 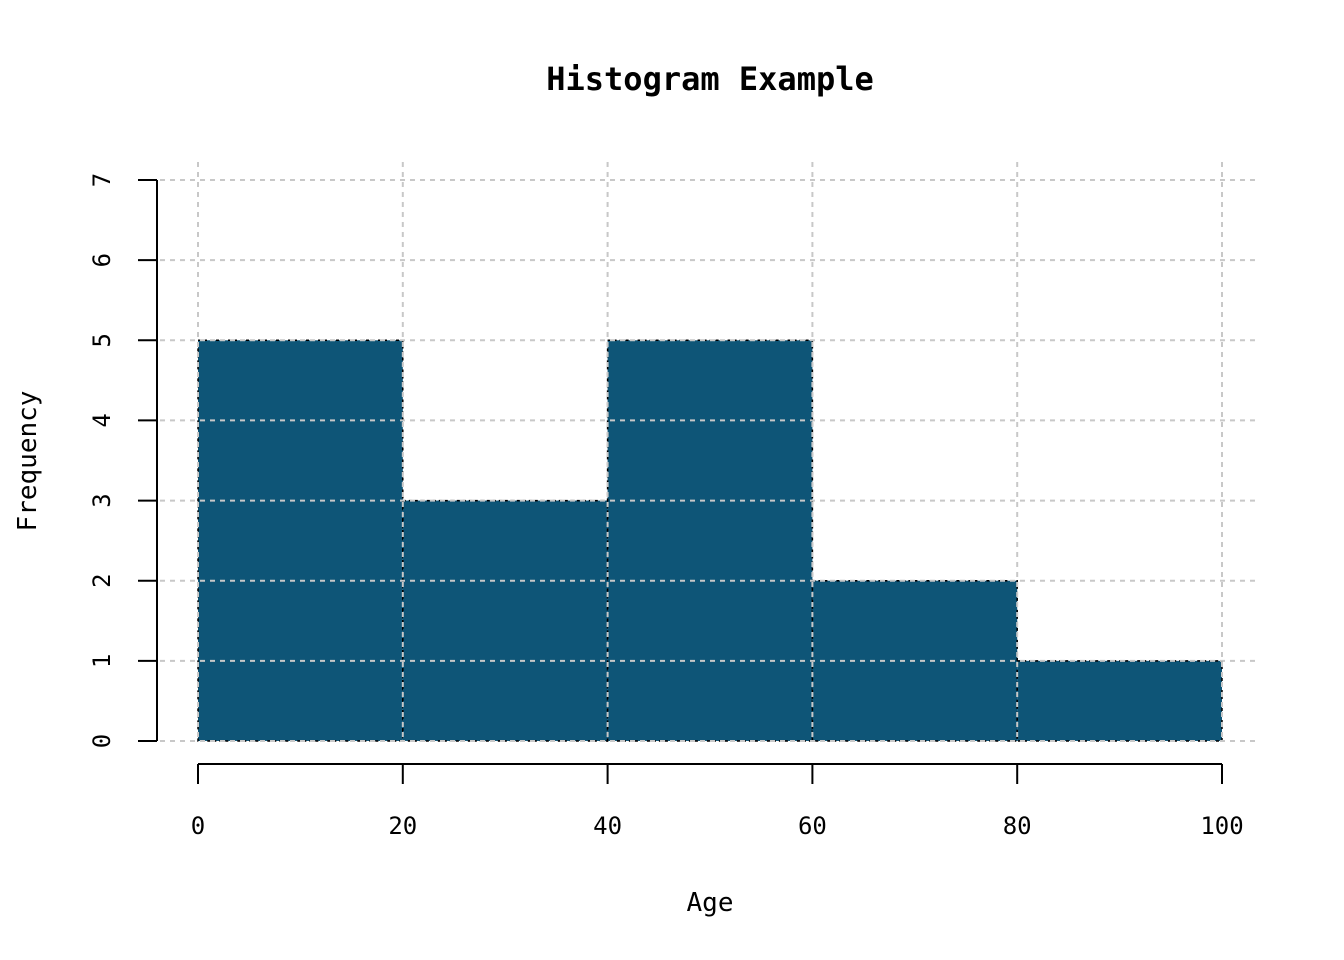 I want to click on y-tick-label: 4, so click(x=102, y=420).